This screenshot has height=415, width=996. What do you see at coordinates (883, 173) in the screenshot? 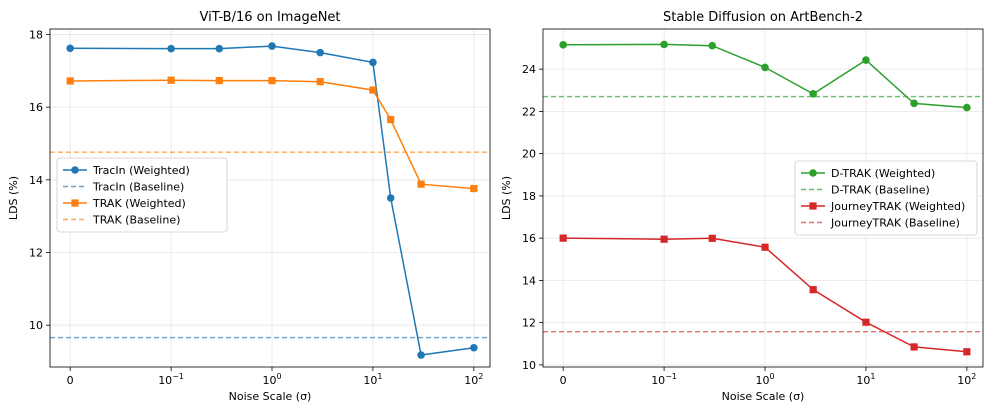
I see `legend-label: D-TRAK (Weighted)` at bounding box center [883, 173].